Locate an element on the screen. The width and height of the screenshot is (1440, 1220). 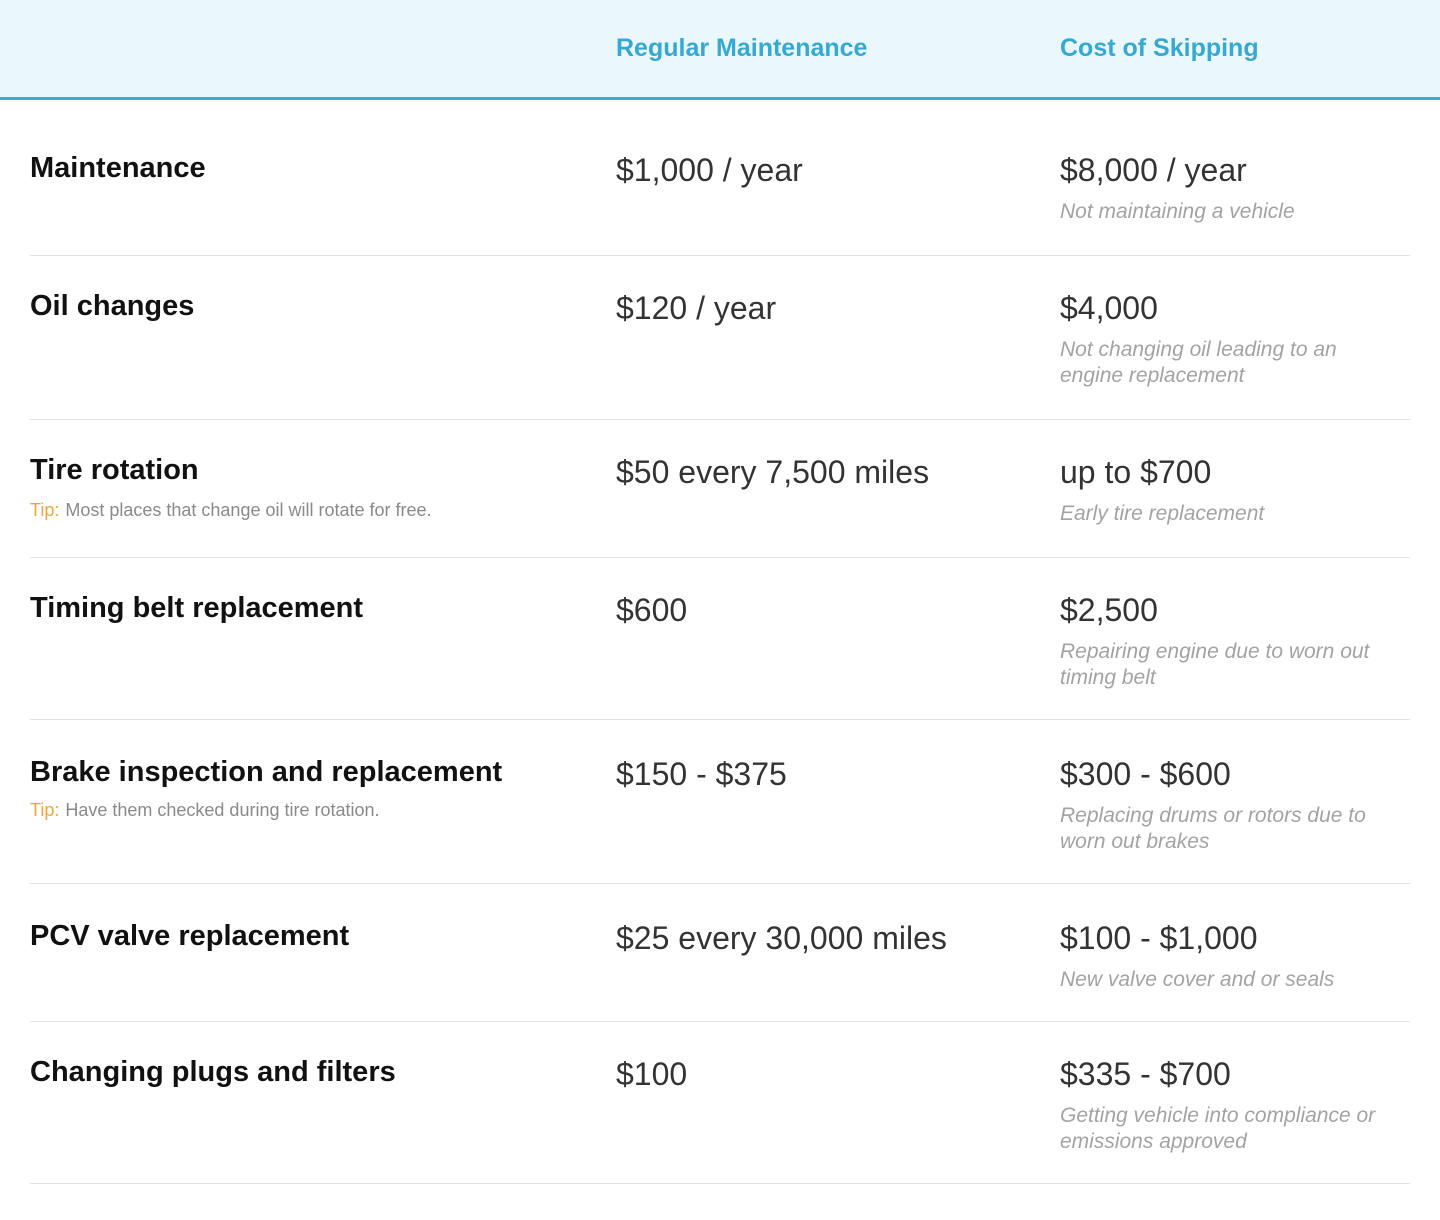
row-item-label: Brake inspection and replacement is located at coordinates (266, 772).